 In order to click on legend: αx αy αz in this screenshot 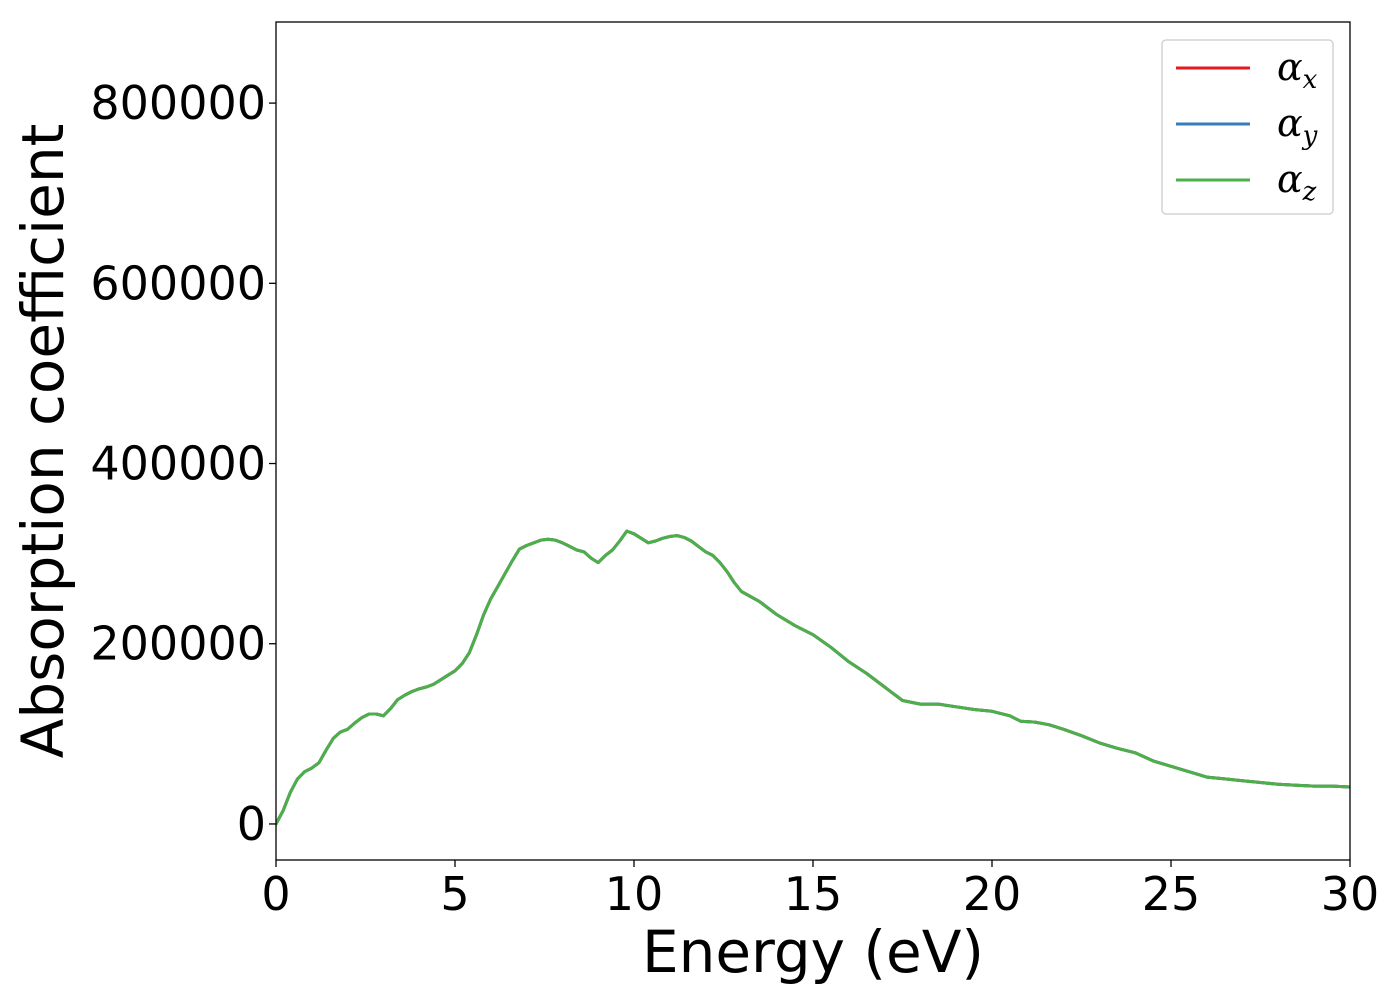, I will do `click(1247, 127)`.